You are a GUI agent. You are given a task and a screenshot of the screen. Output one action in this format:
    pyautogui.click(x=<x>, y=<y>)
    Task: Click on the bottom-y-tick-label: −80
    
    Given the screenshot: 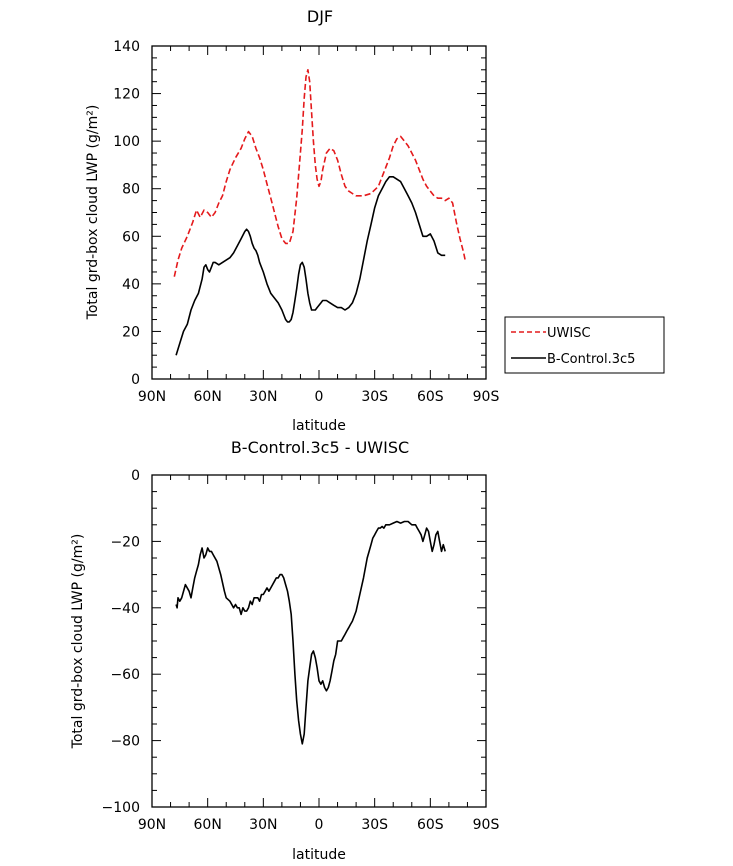 What is the action you would take?
    pyautogui.click(x=125, y=742)
    